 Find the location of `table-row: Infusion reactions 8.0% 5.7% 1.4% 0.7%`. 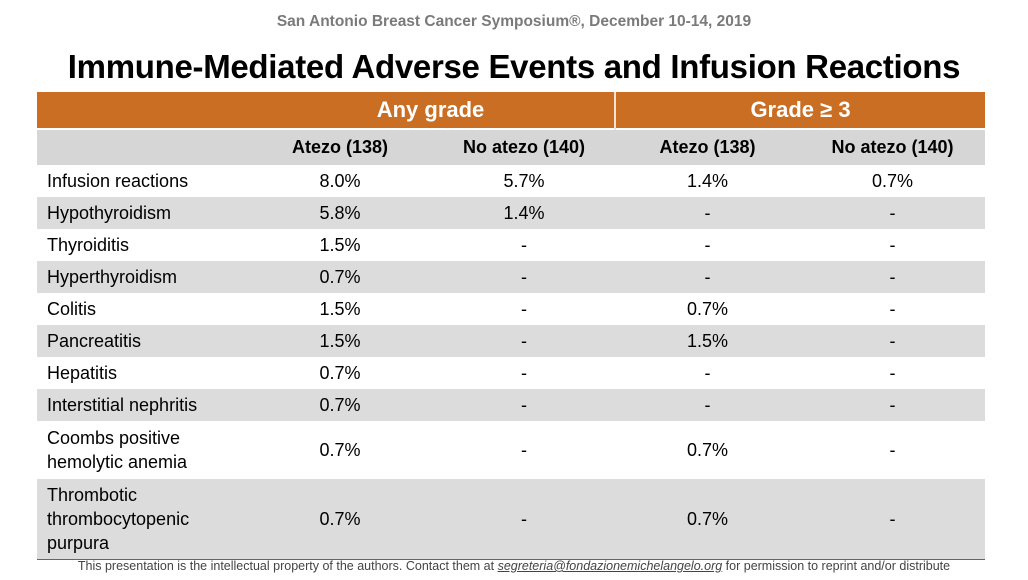

table-row: Infusion reactions 8.0% 5.7% 1.4% 0.7% is located at coordinates (511, 181).